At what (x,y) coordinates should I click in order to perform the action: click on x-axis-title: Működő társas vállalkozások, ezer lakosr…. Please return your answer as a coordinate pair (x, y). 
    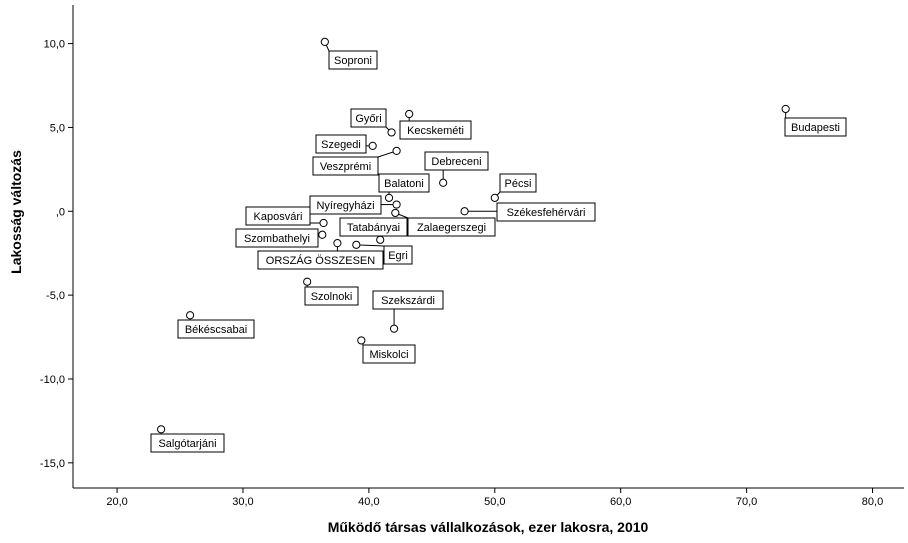
    Looking at the image, I should click on (488, 527).